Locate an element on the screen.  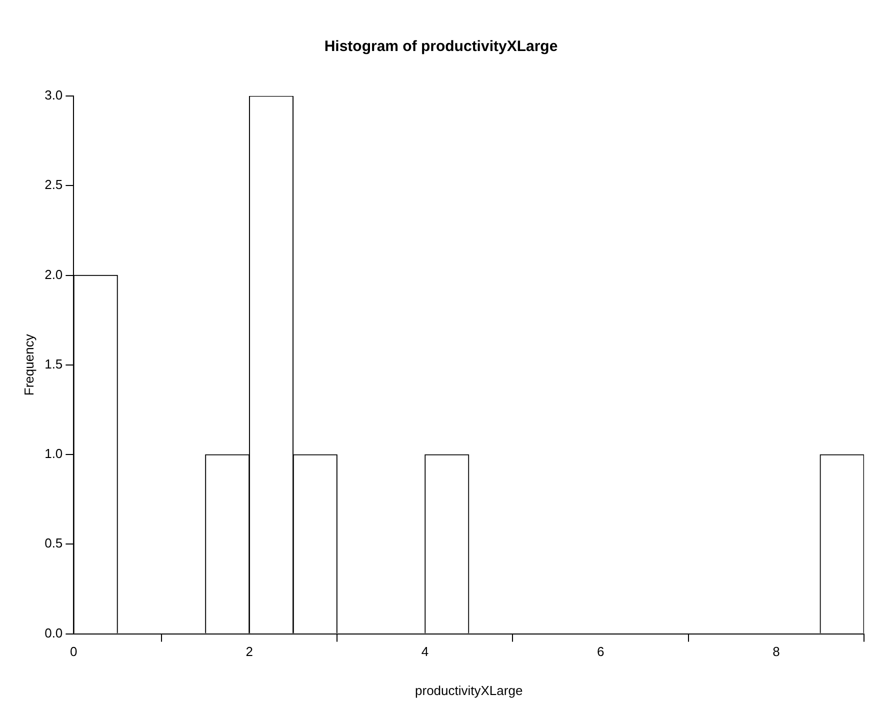
y-tick-label: 0.5 is located at coordinates (53, 543).